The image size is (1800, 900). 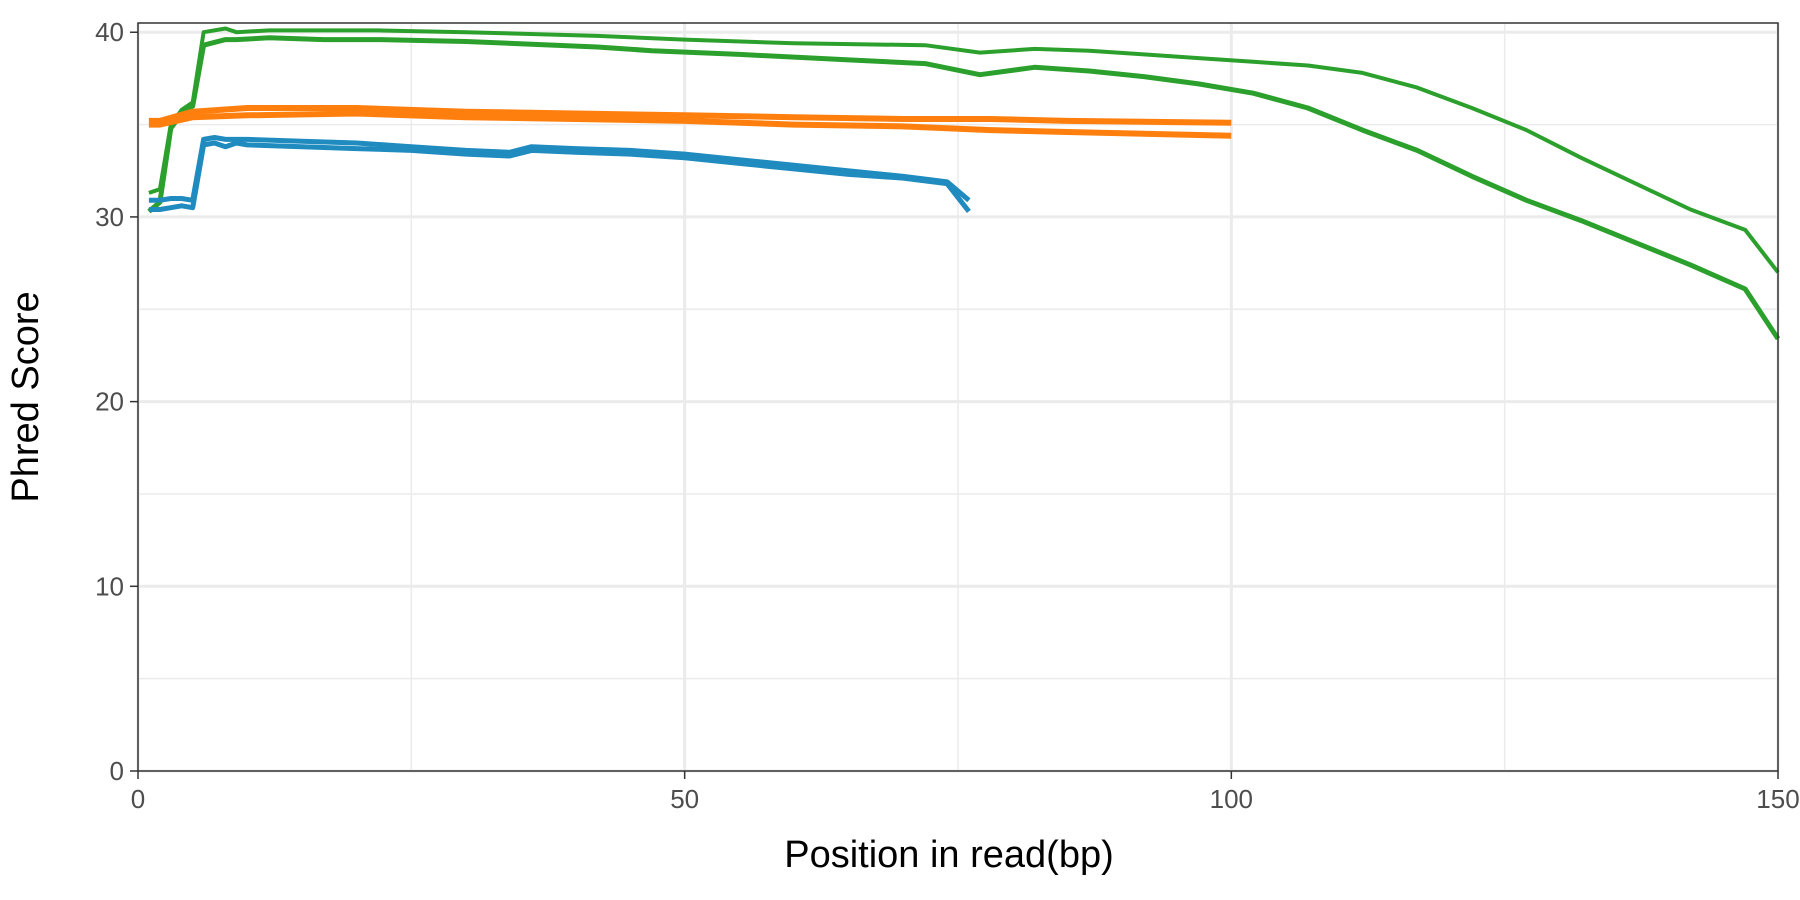 What do you see at coordinates (109, 32) in the screenshot?
I see `y-tick-label: 40` at bounding box center [109, 32].